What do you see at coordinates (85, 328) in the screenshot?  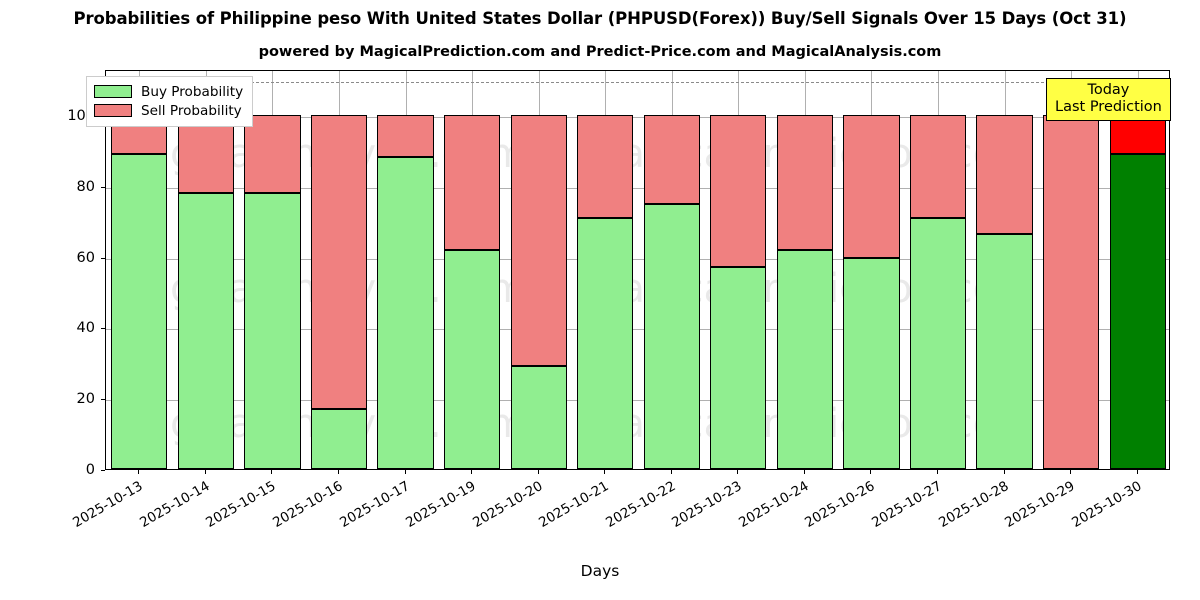 I see `y-tick-label: 40` at bounding box center [85, 328].